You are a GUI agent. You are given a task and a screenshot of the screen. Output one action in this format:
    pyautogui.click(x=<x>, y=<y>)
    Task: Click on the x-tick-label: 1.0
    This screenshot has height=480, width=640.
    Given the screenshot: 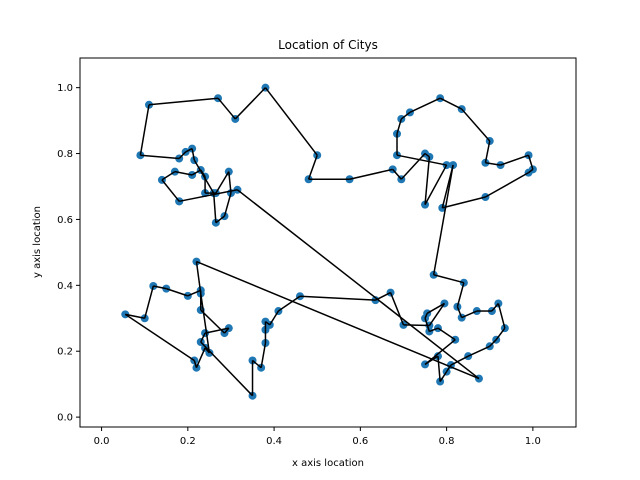 What is the action you would take?
    pyautogui.click(x=533, y=441)
    